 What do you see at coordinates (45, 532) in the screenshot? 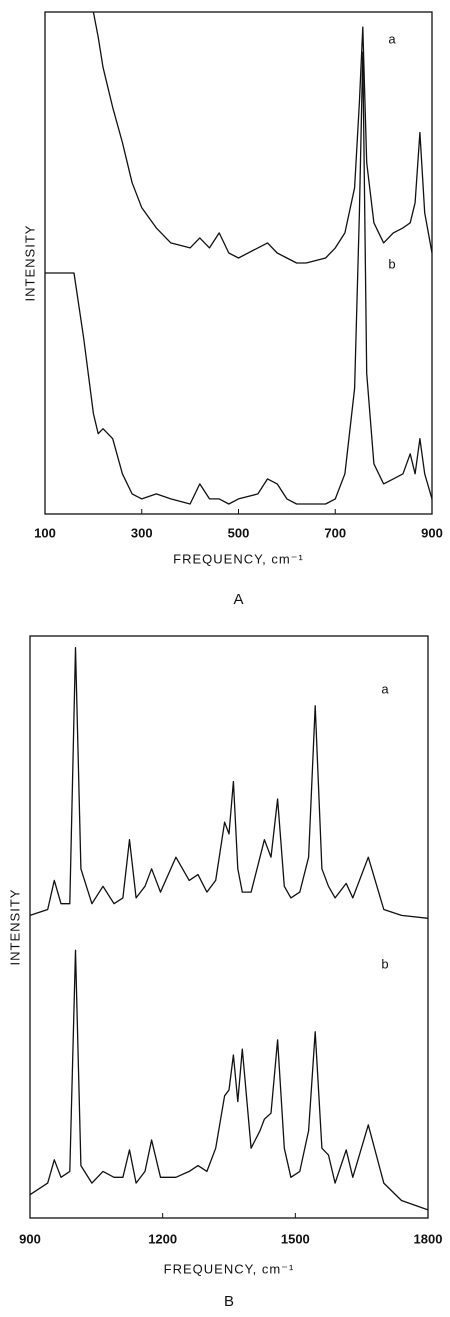
I see `x-tick-label: 100` at bounding box center [45, 532].